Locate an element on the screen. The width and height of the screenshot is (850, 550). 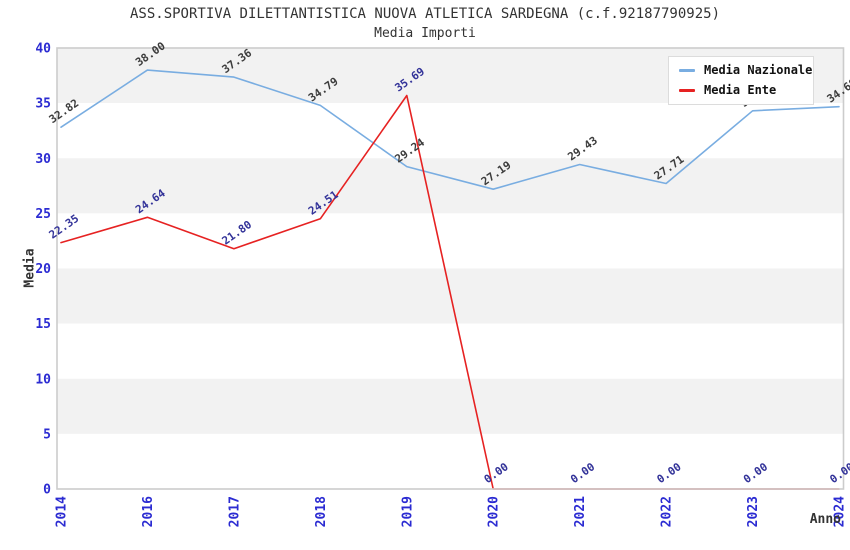
x-tick-label: 2016 is located at coordinates (148, 511).